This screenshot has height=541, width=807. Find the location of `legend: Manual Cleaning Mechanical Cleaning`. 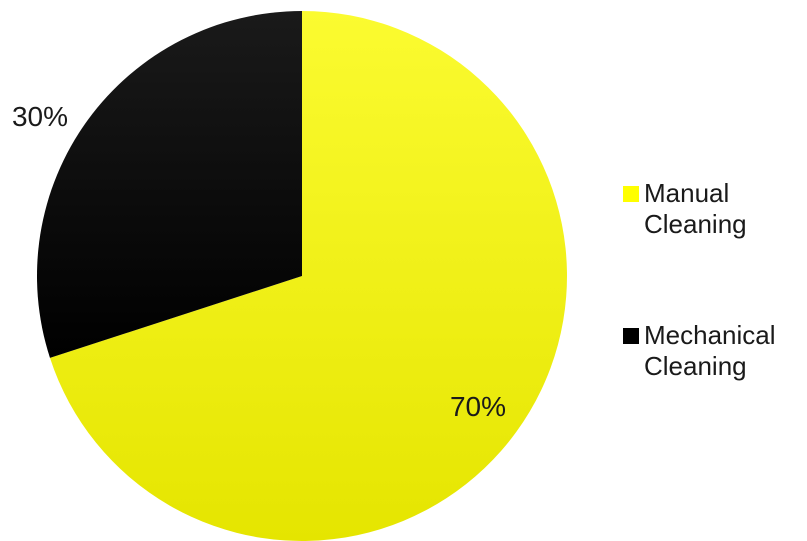

legend: Manual Cleaning Mechanical Cleaning is located at coordinates (699, 279).